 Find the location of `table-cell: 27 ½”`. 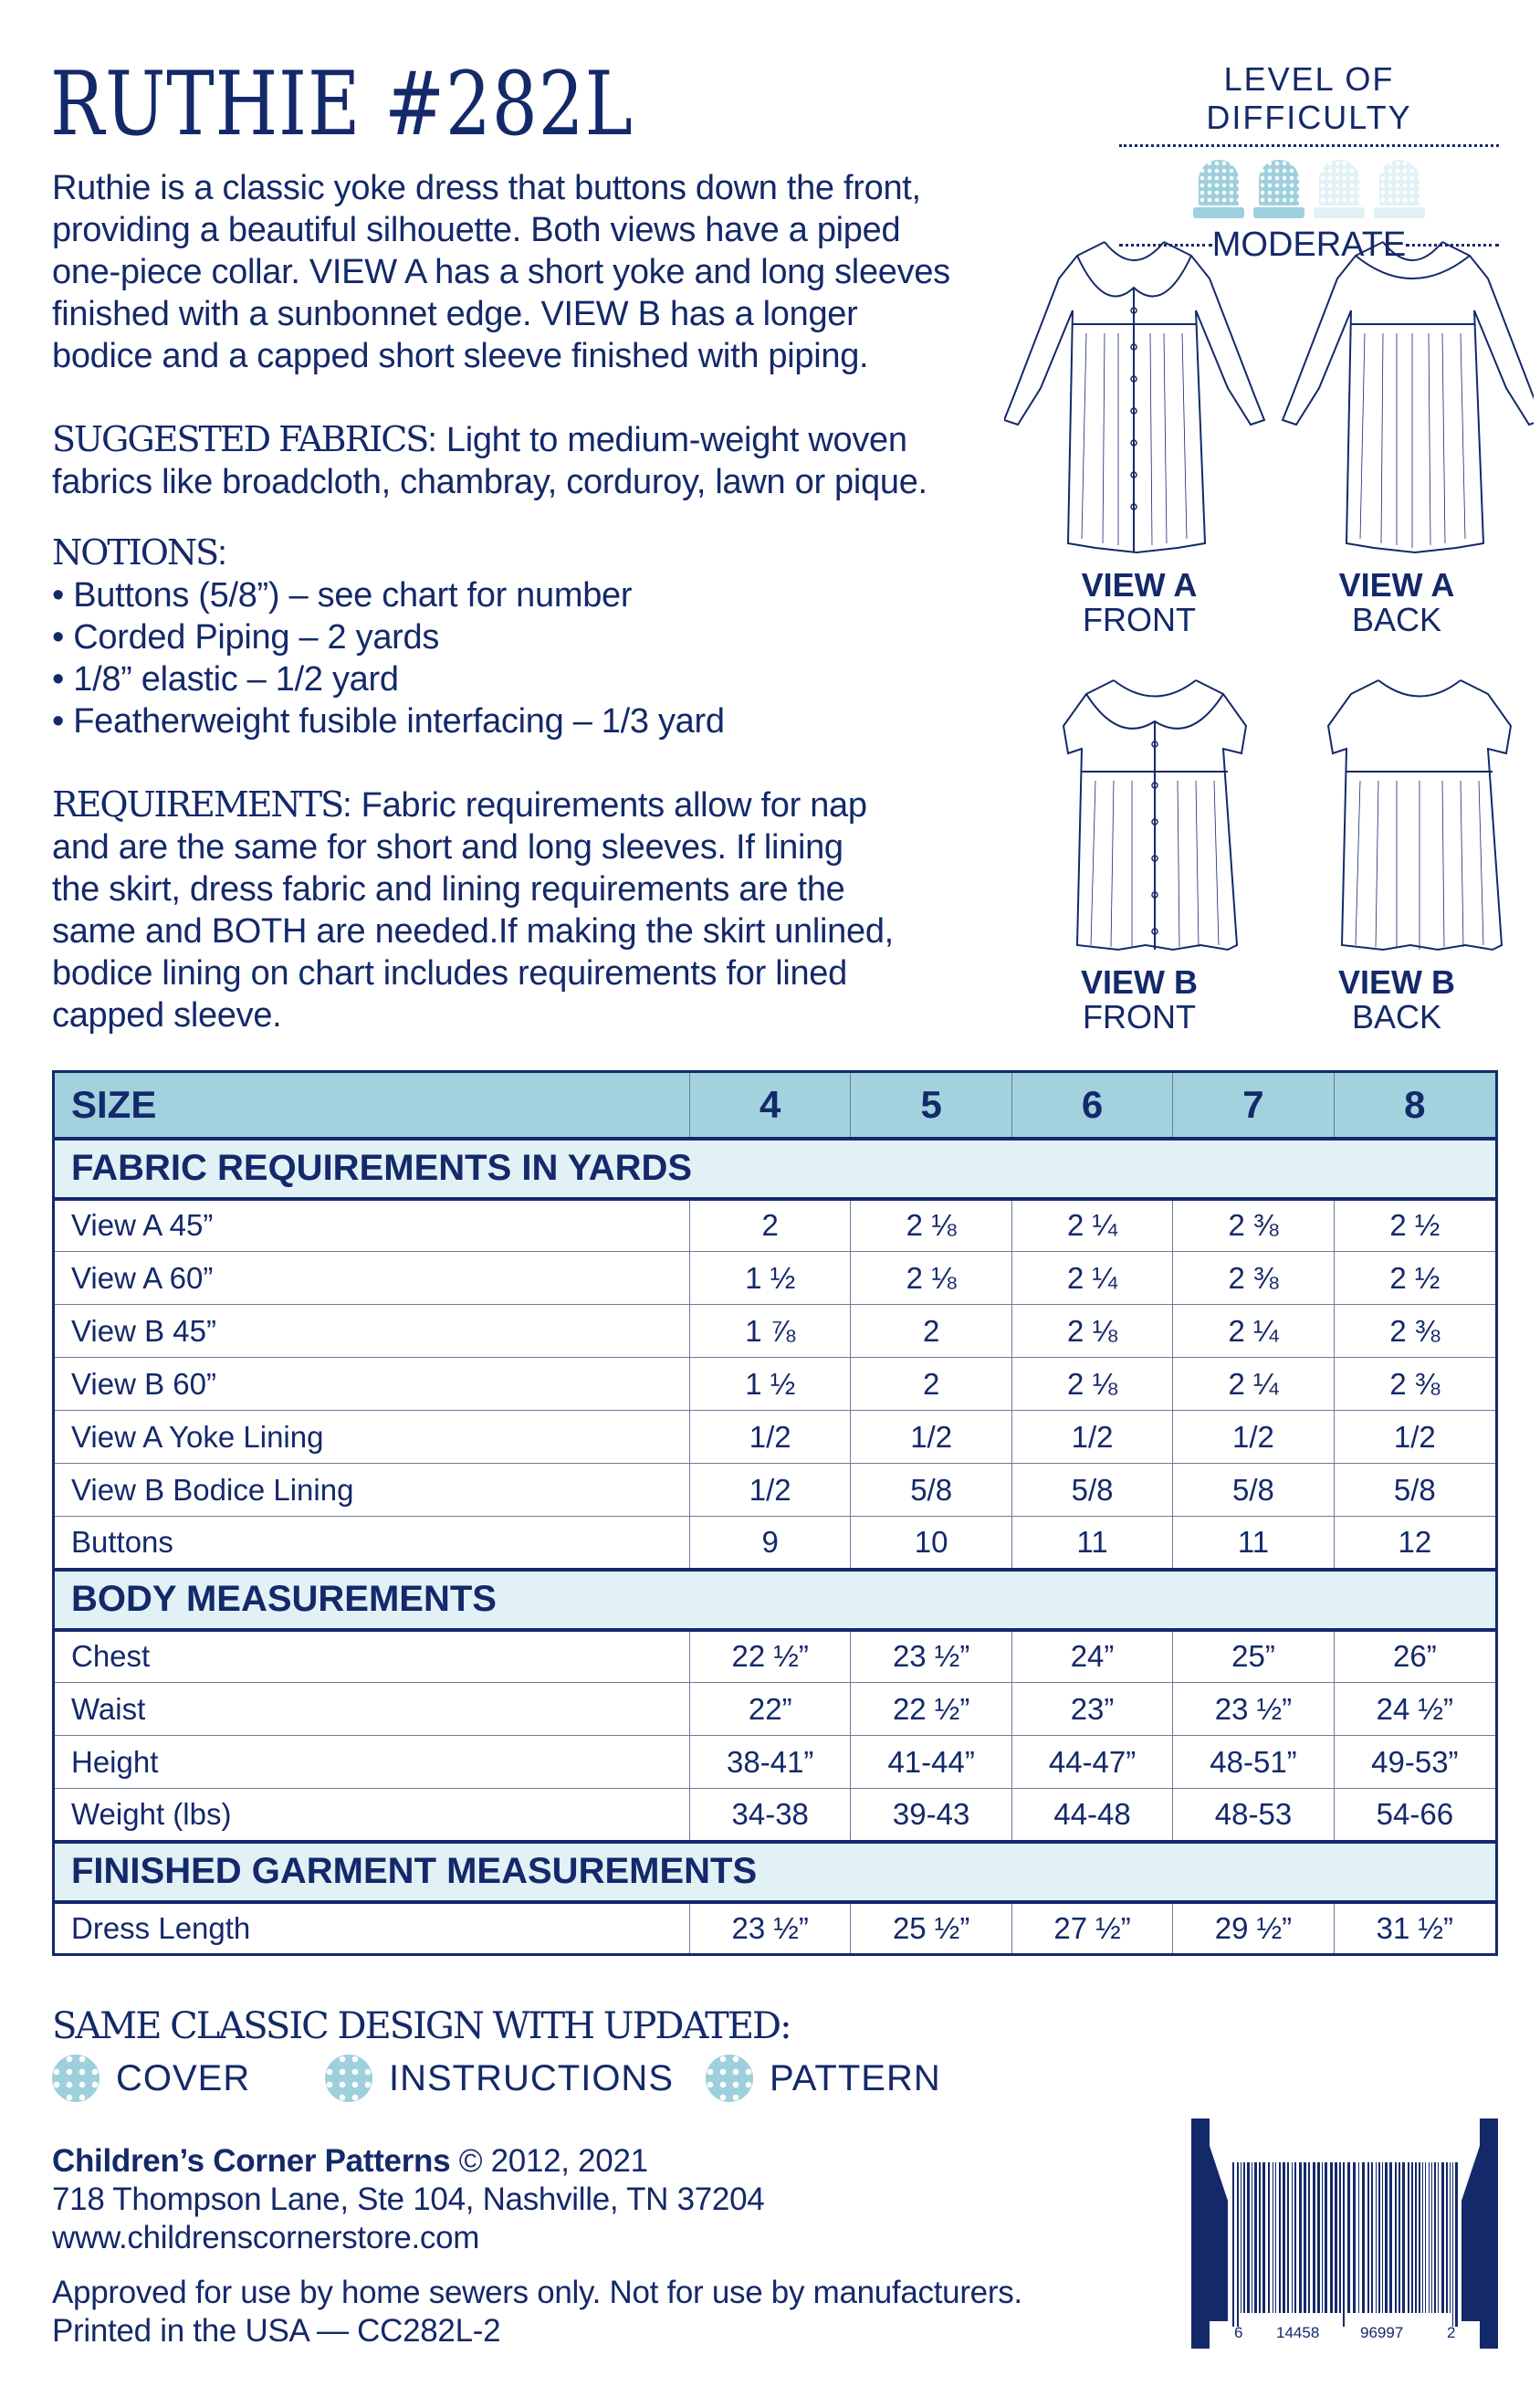

table-cell: 27 ½” is located at coordinates (1092, 1928).